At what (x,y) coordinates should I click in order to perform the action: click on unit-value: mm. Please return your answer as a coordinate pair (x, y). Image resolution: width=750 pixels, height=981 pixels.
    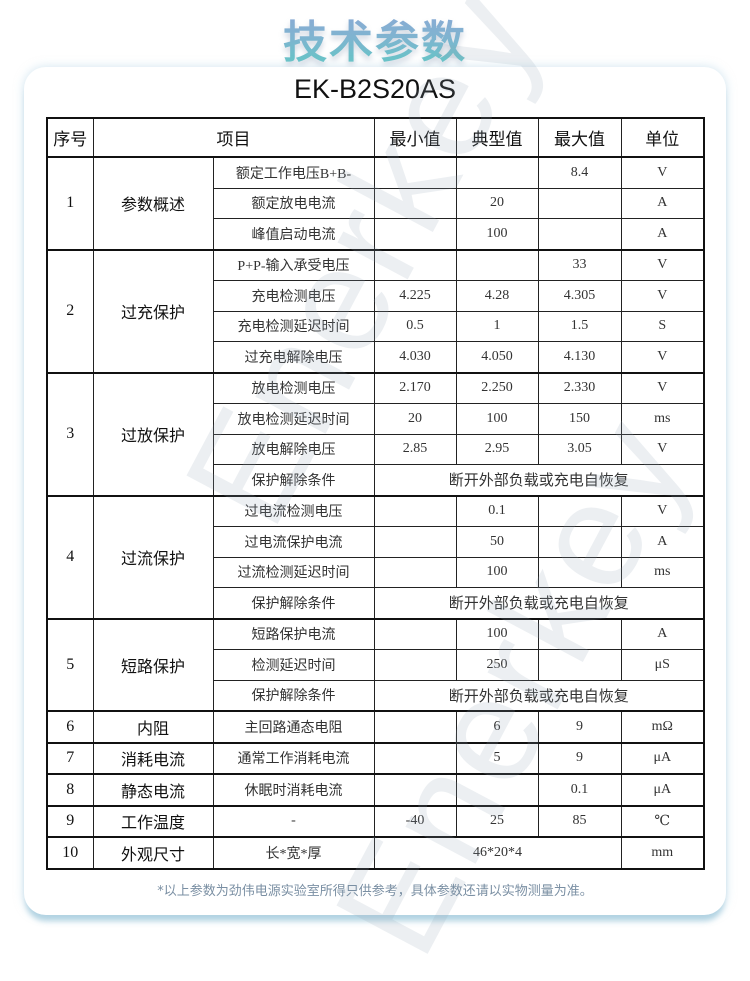
    Looking at the image, I should click on (662, 852).